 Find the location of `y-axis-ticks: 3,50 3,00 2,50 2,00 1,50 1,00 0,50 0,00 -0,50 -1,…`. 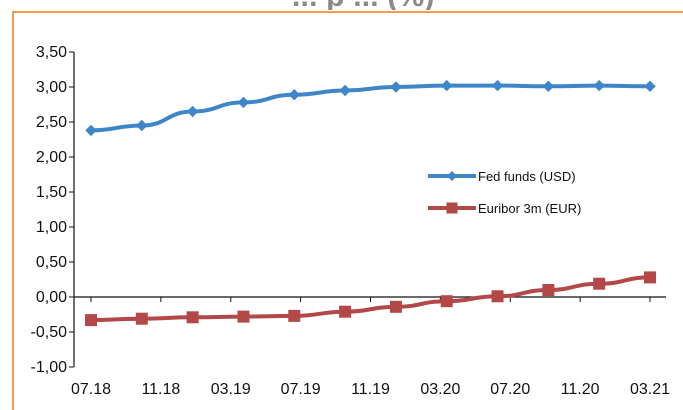

y-axis-ticks: 3,50 3,00 2,50 2,00 1,50 1,00 0,50 0,00 -0,50 -1,… is located at coordinates (52, 210).